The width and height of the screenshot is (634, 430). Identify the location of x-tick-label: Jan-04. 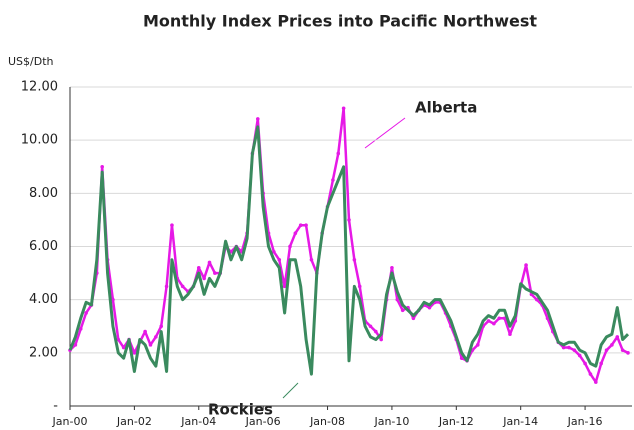
(198, 421).